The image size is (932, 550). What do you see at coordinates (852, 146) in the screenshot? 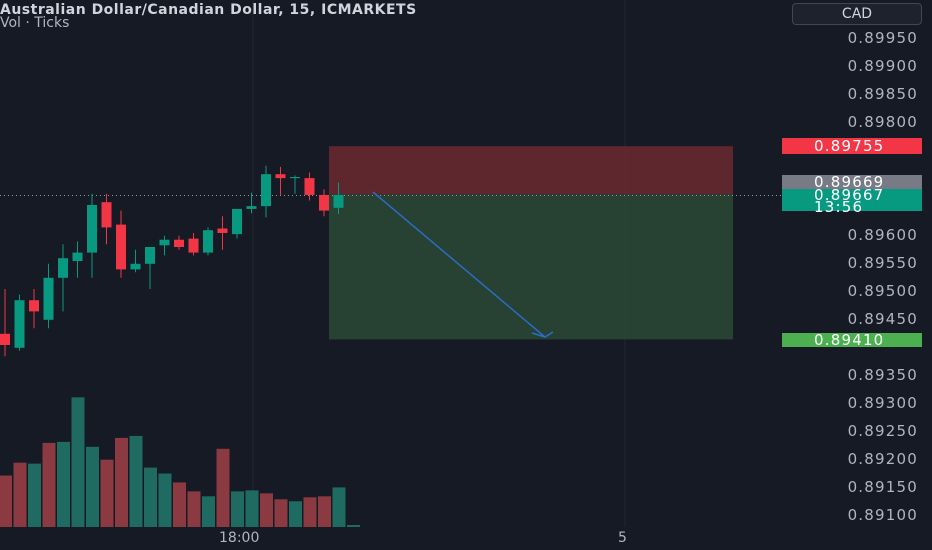
I see `stop-loss-price-tag: 0.89755` at bounding box center [852, 146].